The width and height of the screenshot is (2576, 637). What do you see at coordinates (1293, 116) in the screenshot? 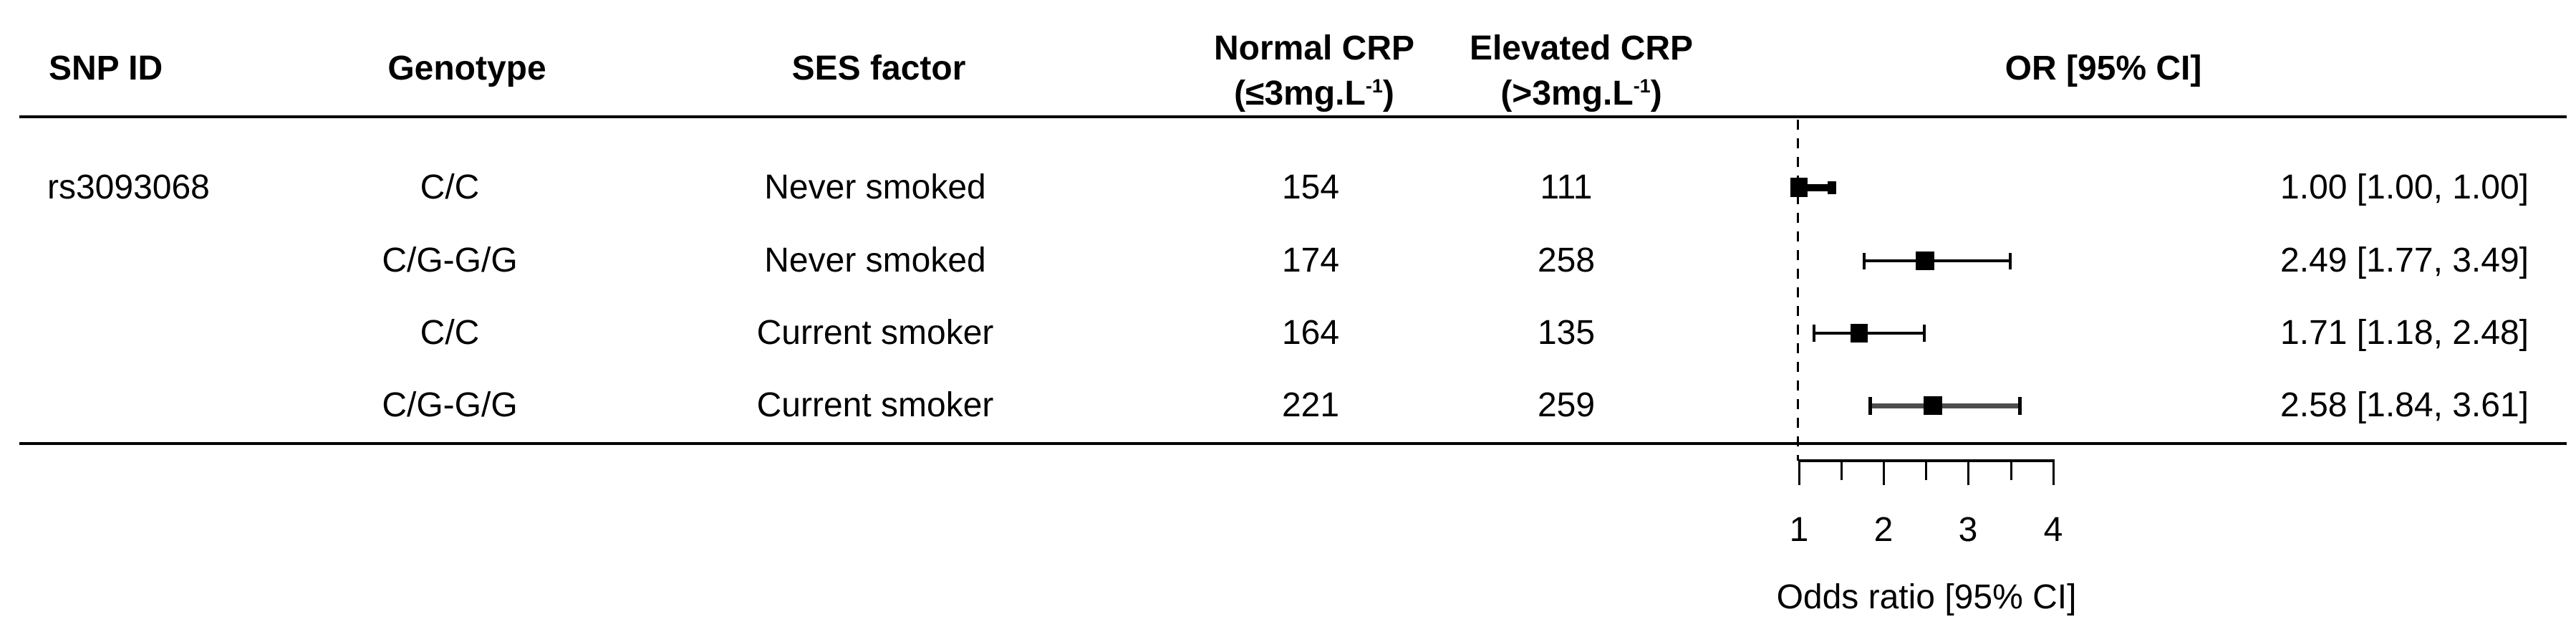
I see `header-divider-rule` at bounding box center [1293, 116].